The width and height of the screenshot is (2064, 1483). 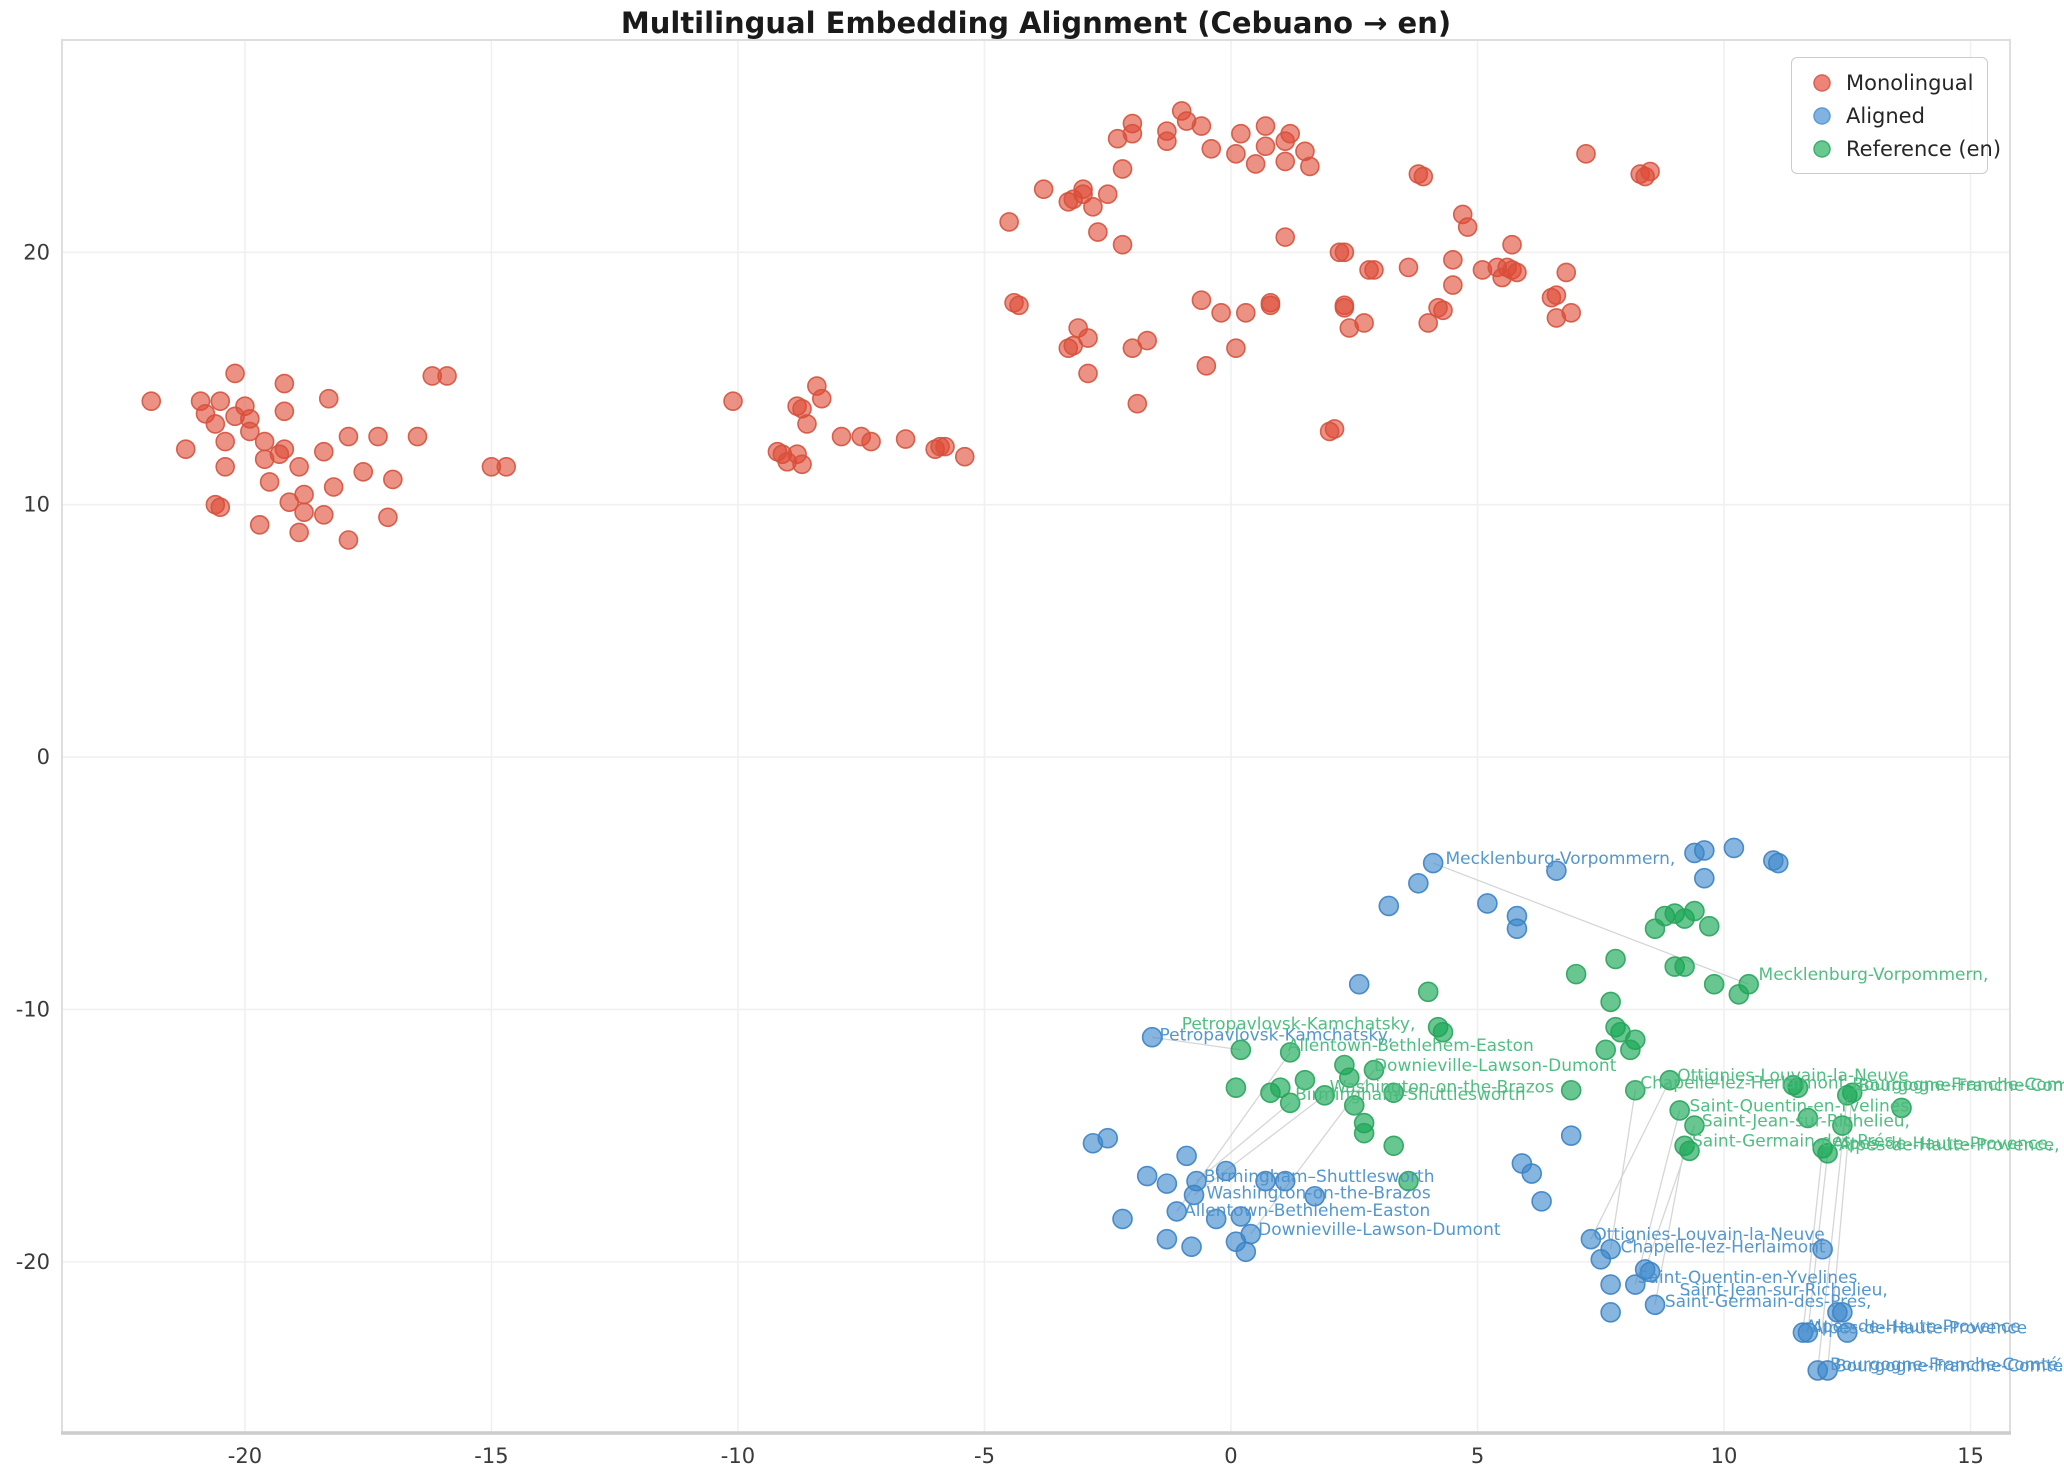 What do you see at coordinates (491, 1456) in the screenshot?
I see `x-tick-label: -15` at bounding box center [491, 1456].